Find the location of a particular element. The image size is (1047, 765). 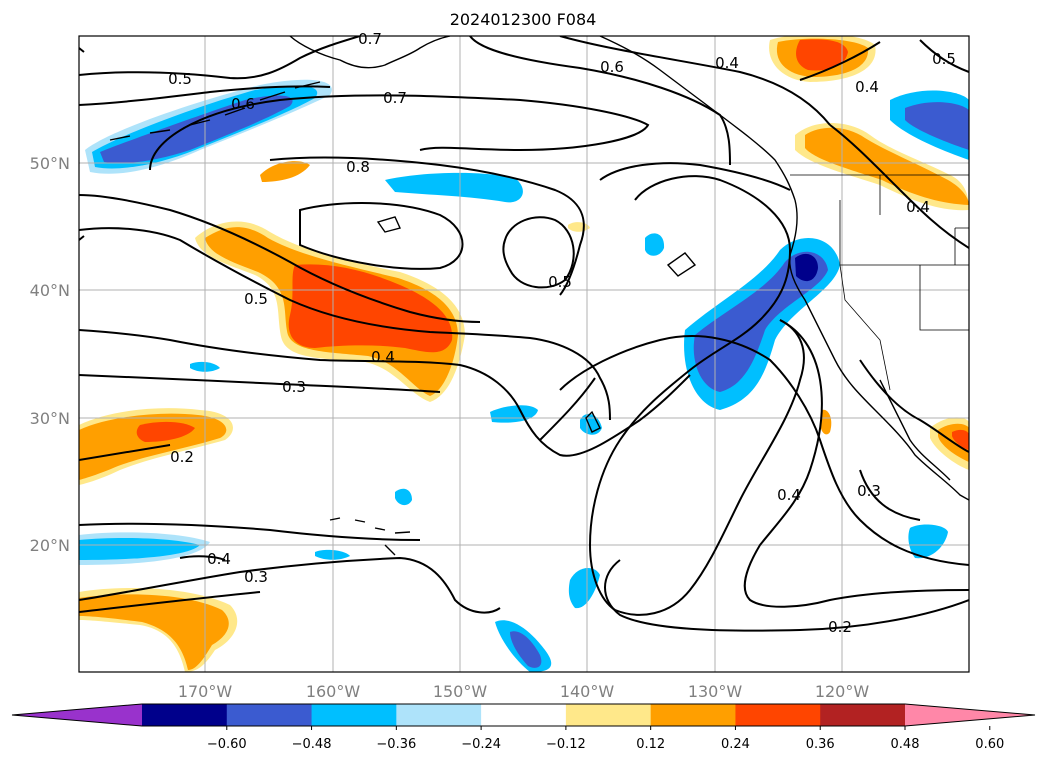

colorbar-tick-label: −0.48 is located at coordinates (312, 744).